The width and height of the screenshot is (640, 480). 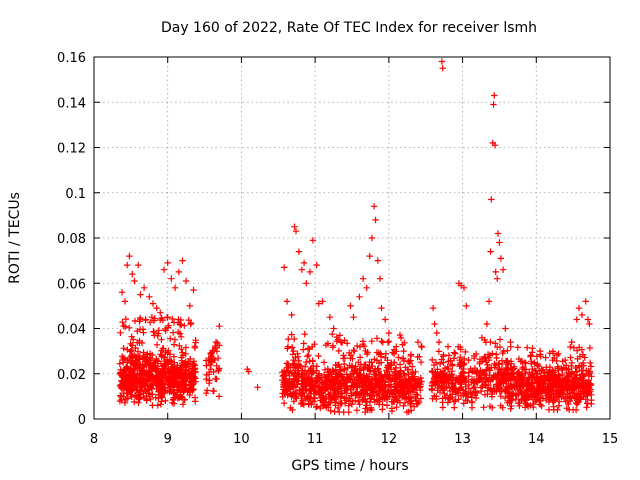 What do you see at coordinates (389, 439) in the screenshot?
I see `x-tick-label: 12` at bounding box center [389, 439].